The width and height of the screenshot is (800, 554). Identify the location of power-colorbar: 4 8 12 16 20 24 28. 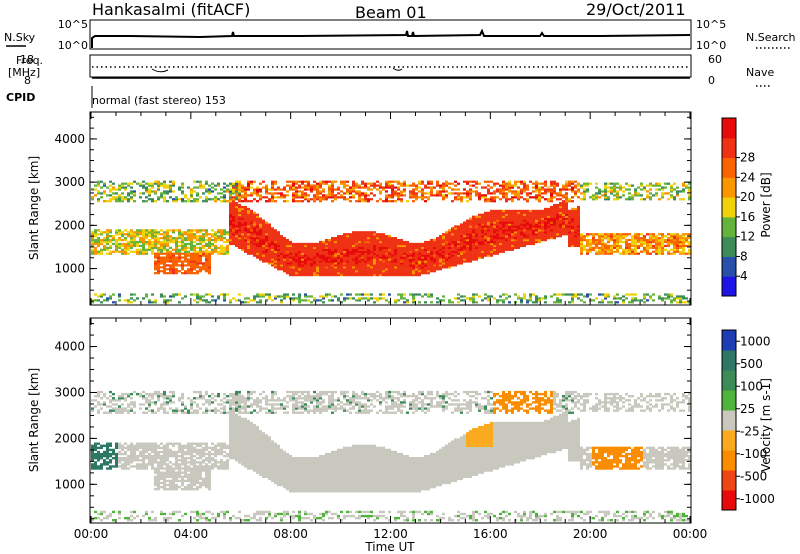
(738, 207).